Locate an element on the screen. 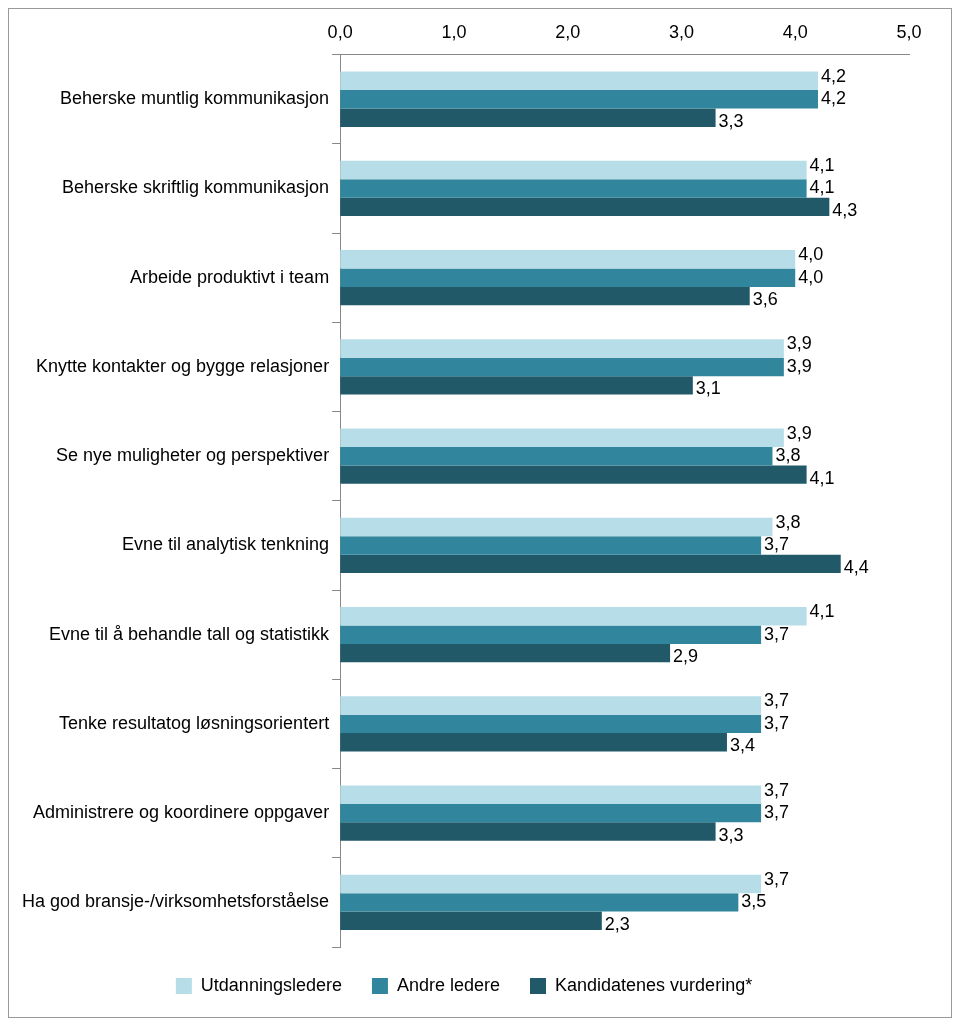 This screenshot has width=960, height=1026. data-label: 3,4 is located at coordinates (742, 745).